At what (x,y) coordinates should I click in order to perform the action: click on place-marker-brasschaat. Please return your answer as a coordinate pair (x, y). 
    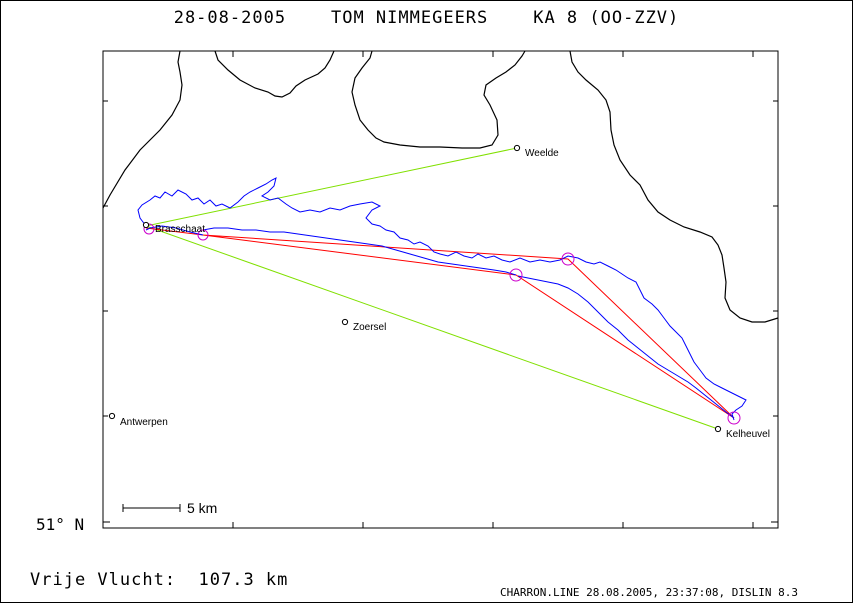
    Looking at the image, I should click on (146, 225).